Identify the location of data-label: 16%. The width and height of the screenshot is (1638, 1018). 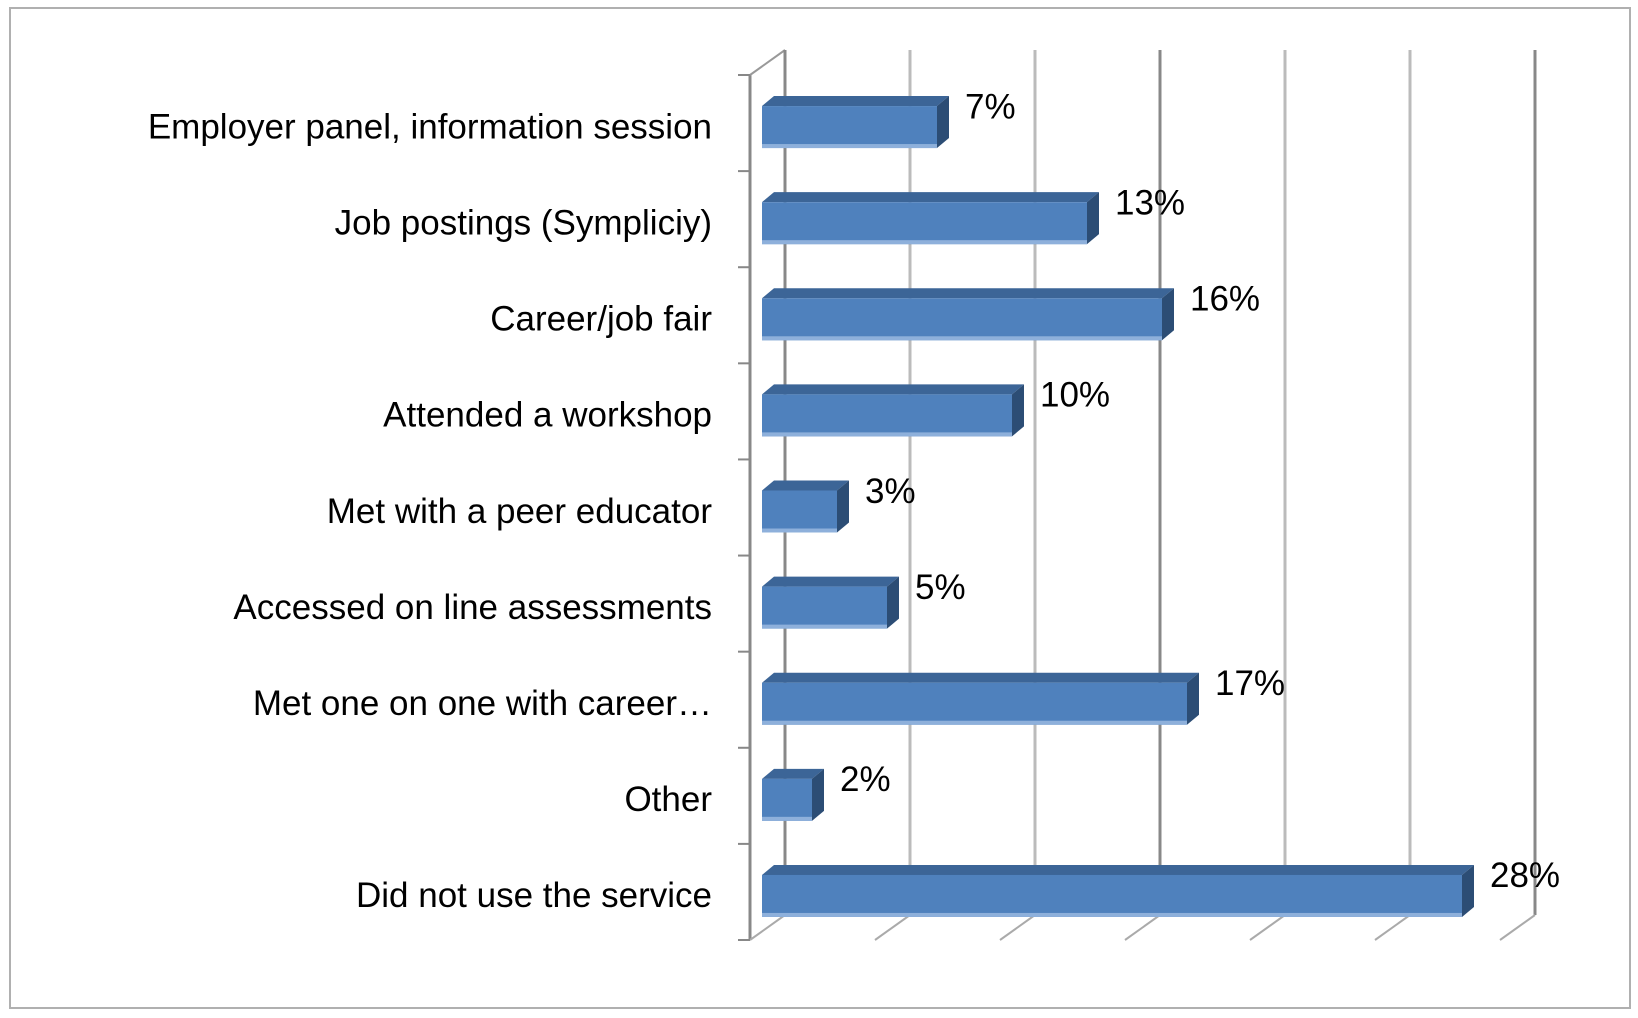
(1225, 299).